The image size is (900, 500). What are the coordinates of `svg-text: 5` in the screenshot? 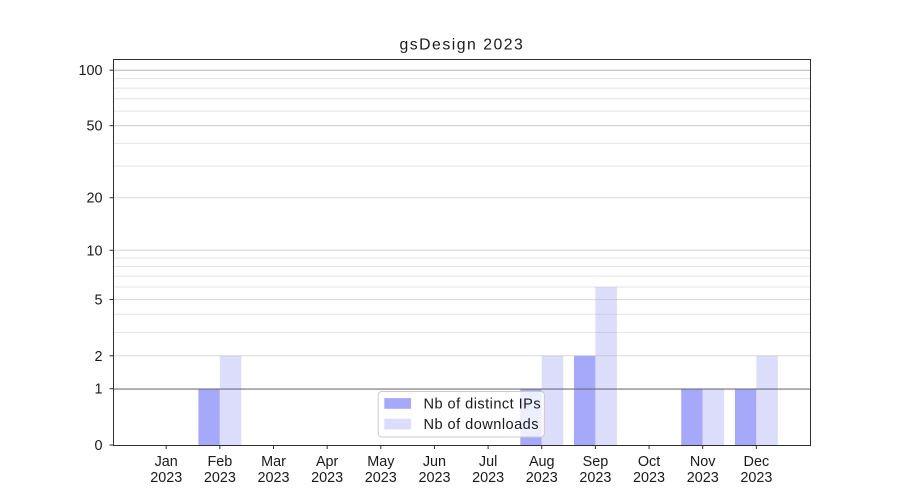 It's located at (98, 300).